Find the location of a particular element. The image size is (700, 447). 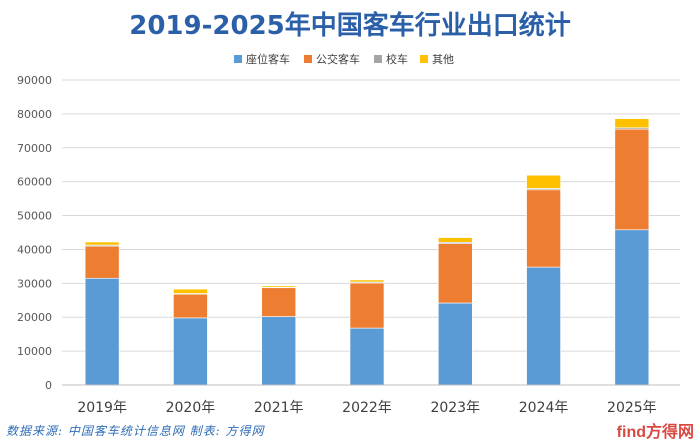

x-tick-label: 2022年 is located at coordinates (367, 408).